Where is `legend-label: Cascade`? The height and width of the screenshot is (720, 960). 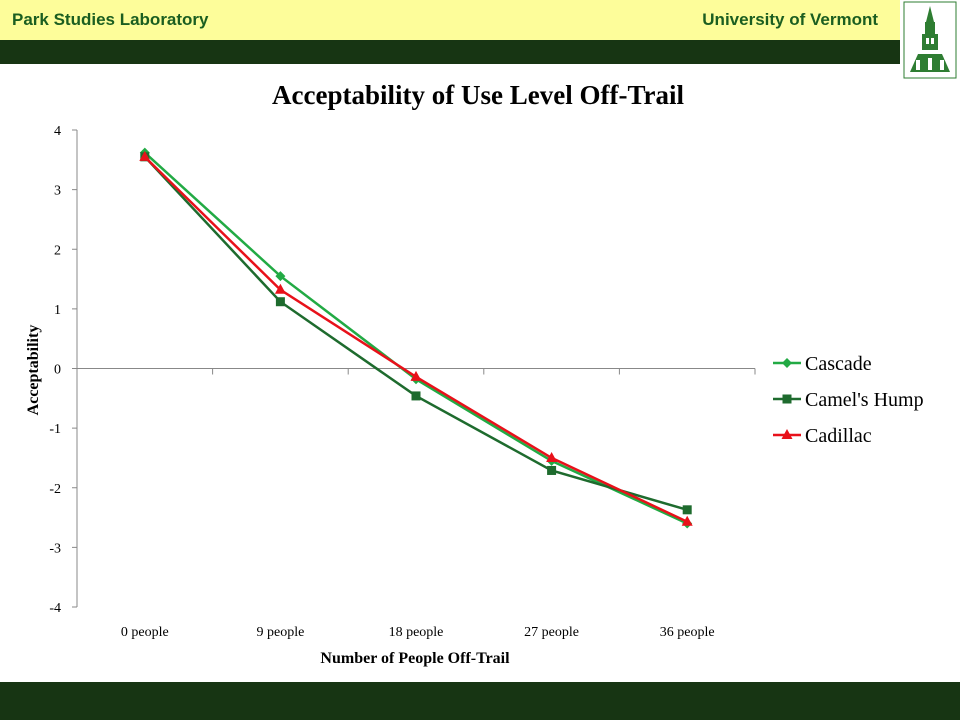 legend-label: Cascade is located at coordinates (838, 364).